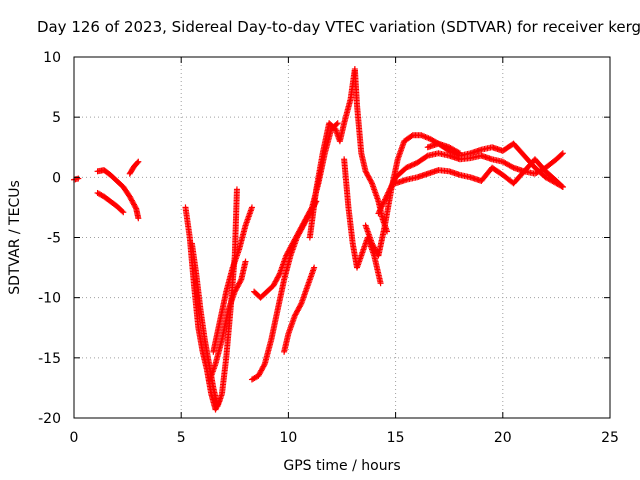 The width and height of the screenshot is (640, 480). I want to click on y-tick-label: -20, so click(49, 419).